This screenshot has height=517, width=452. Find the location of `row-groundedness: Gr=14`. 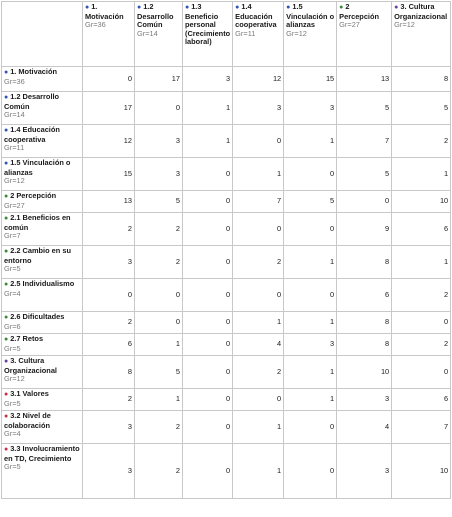

row-groundedness: Gr=14 is located at coordinates (14, 115).